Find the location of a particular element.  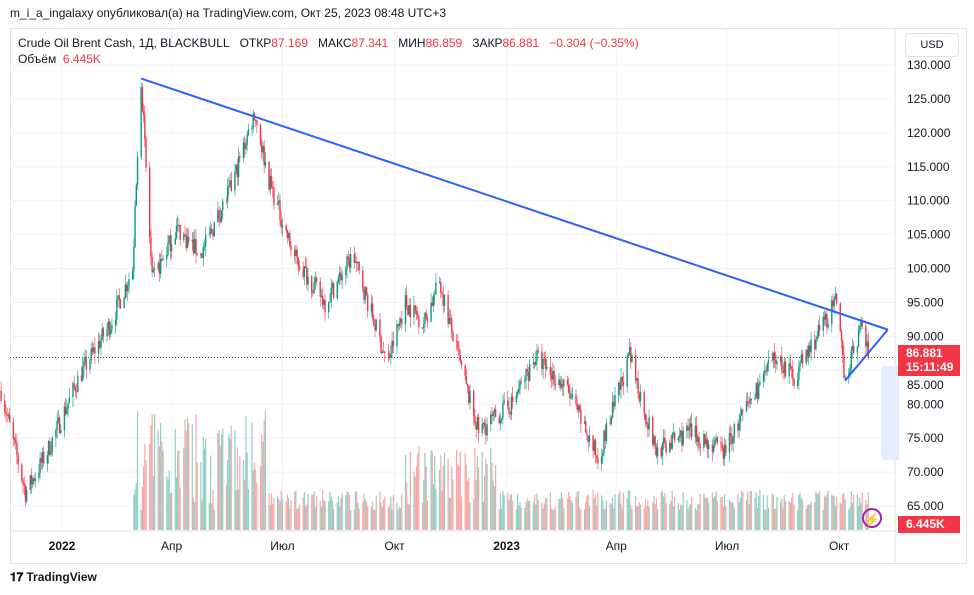

tool-panel is located at coordinates (890, 413).